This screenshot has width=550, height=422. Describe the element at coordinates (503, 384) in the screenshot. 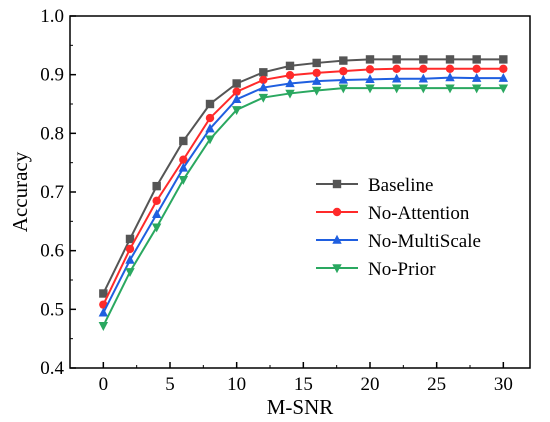

I see `x-tick-label: 30` at that location.